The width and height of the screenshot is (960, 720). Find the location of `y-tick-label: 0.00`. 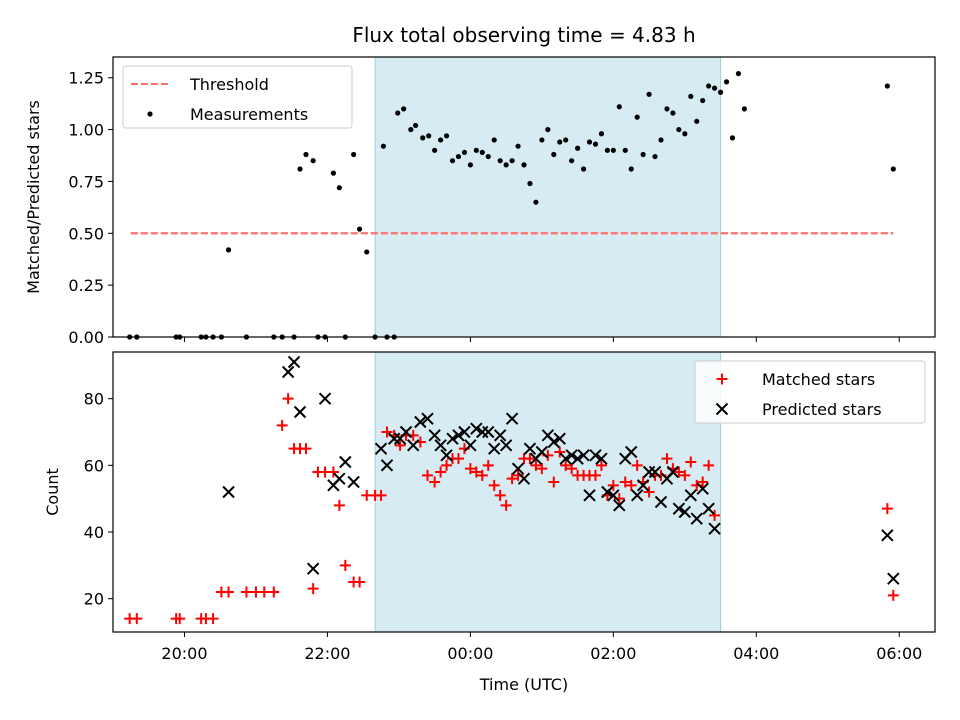

y-tick-label: 0.00 is located at coordinates (86, 337).